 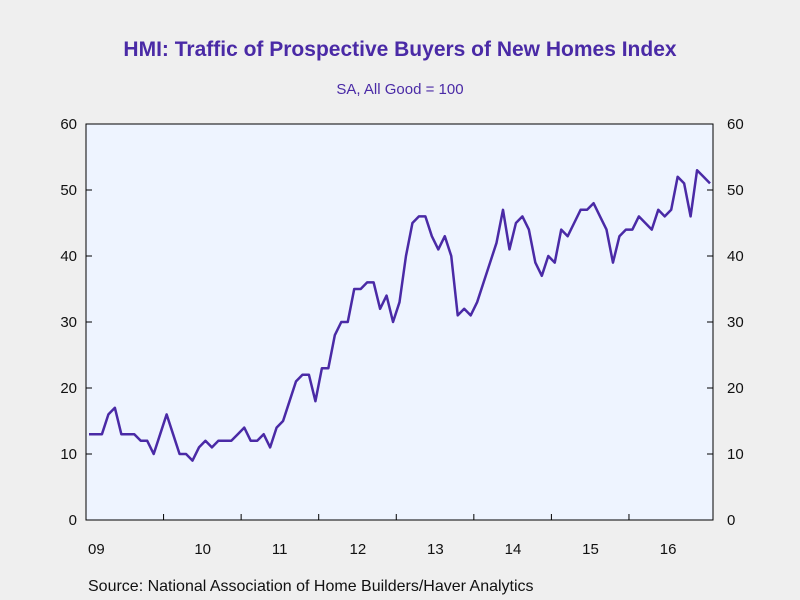 What do you see at coordinates (590, 549) in the screenshot?
I see `x-tick-label: 15` at bounding box center [590, 549].